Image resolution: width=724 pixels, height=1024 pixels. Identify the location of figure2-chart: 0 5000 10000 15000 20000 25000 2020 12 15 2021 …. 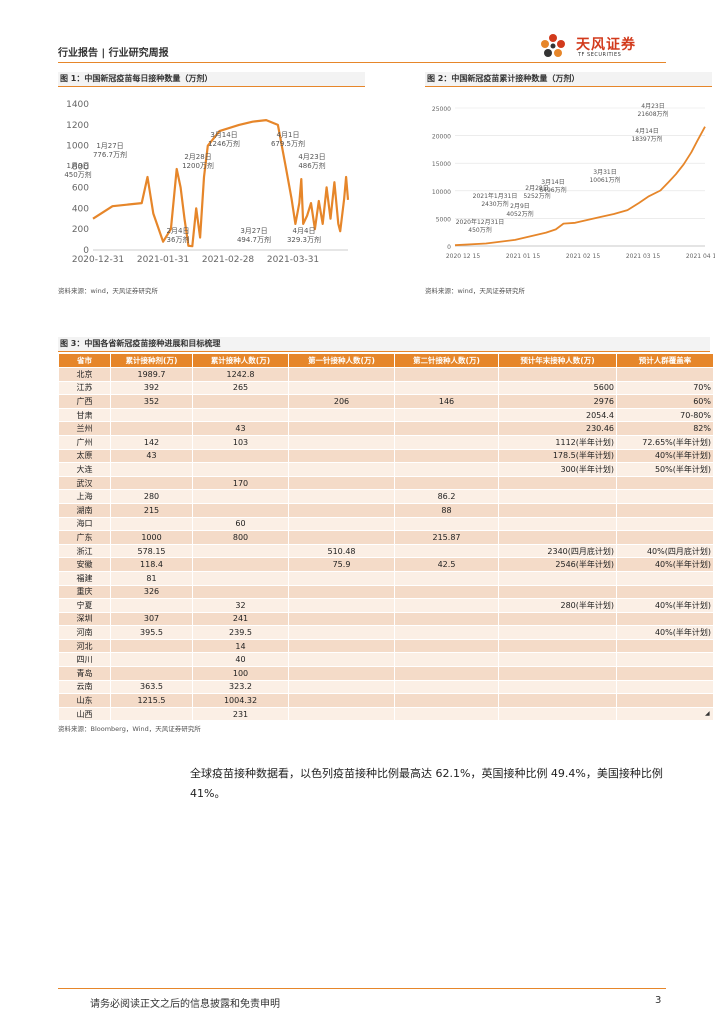
(570, 180).